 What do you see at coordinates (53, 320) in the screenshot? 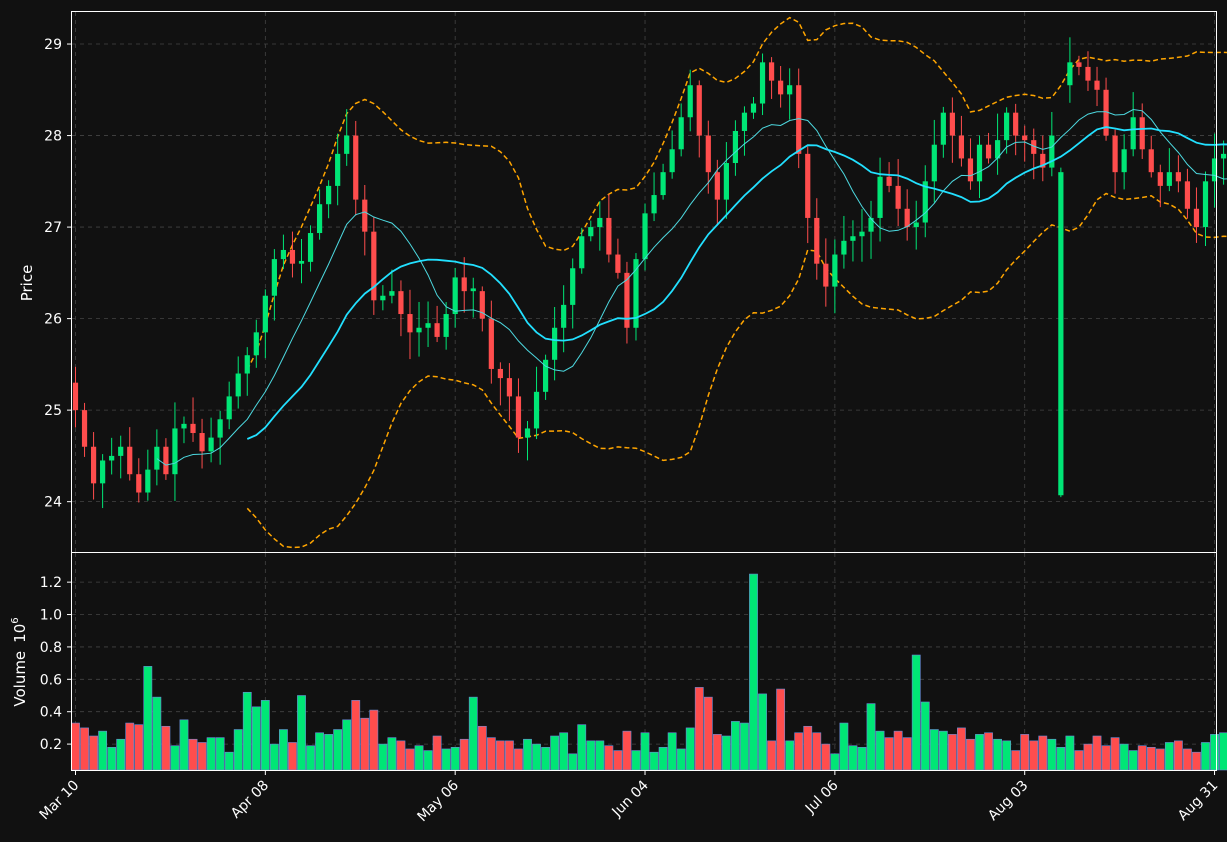
I see `price-tick-label: 26` at bounding box center [53, 320].